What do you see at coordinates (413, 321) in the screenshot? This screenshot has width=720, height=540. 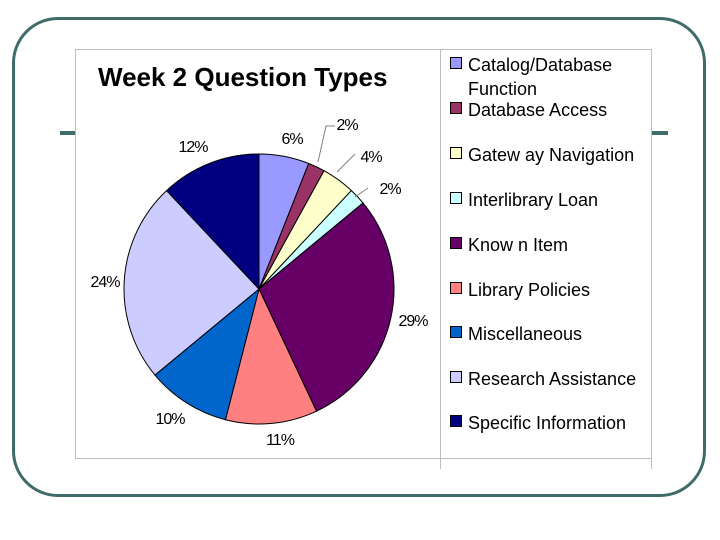 I see `data-label-5: 29%` at bounding box center [413, 321].